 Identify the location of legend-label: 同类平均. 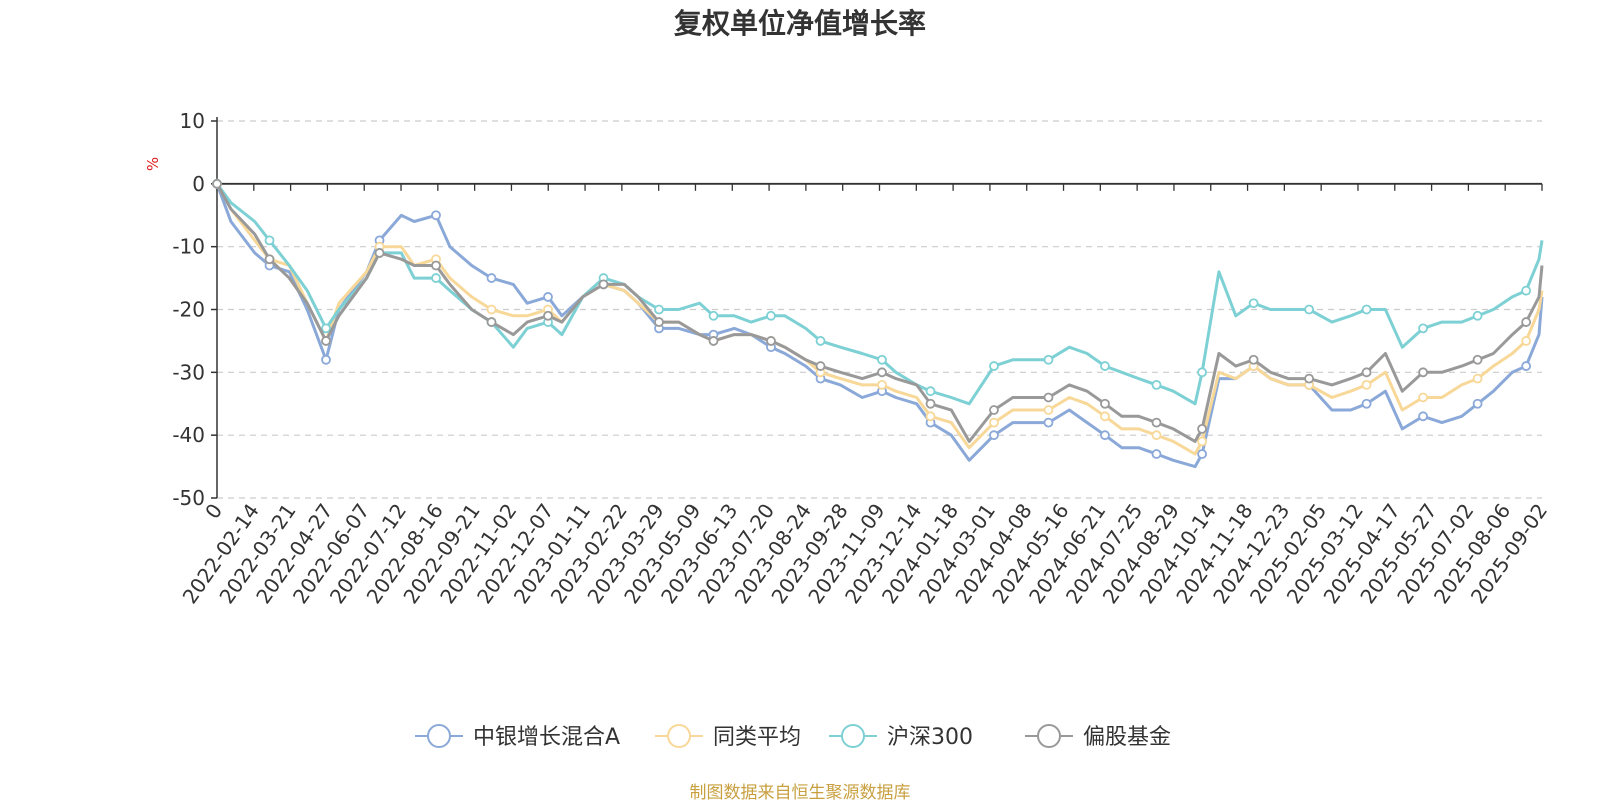
(757, 737).